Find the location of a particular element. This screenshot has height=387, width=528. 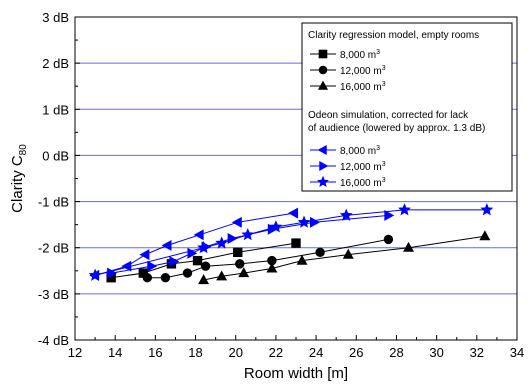

y-axis-title-main: Clarity C is located at coordinates (17, 184).